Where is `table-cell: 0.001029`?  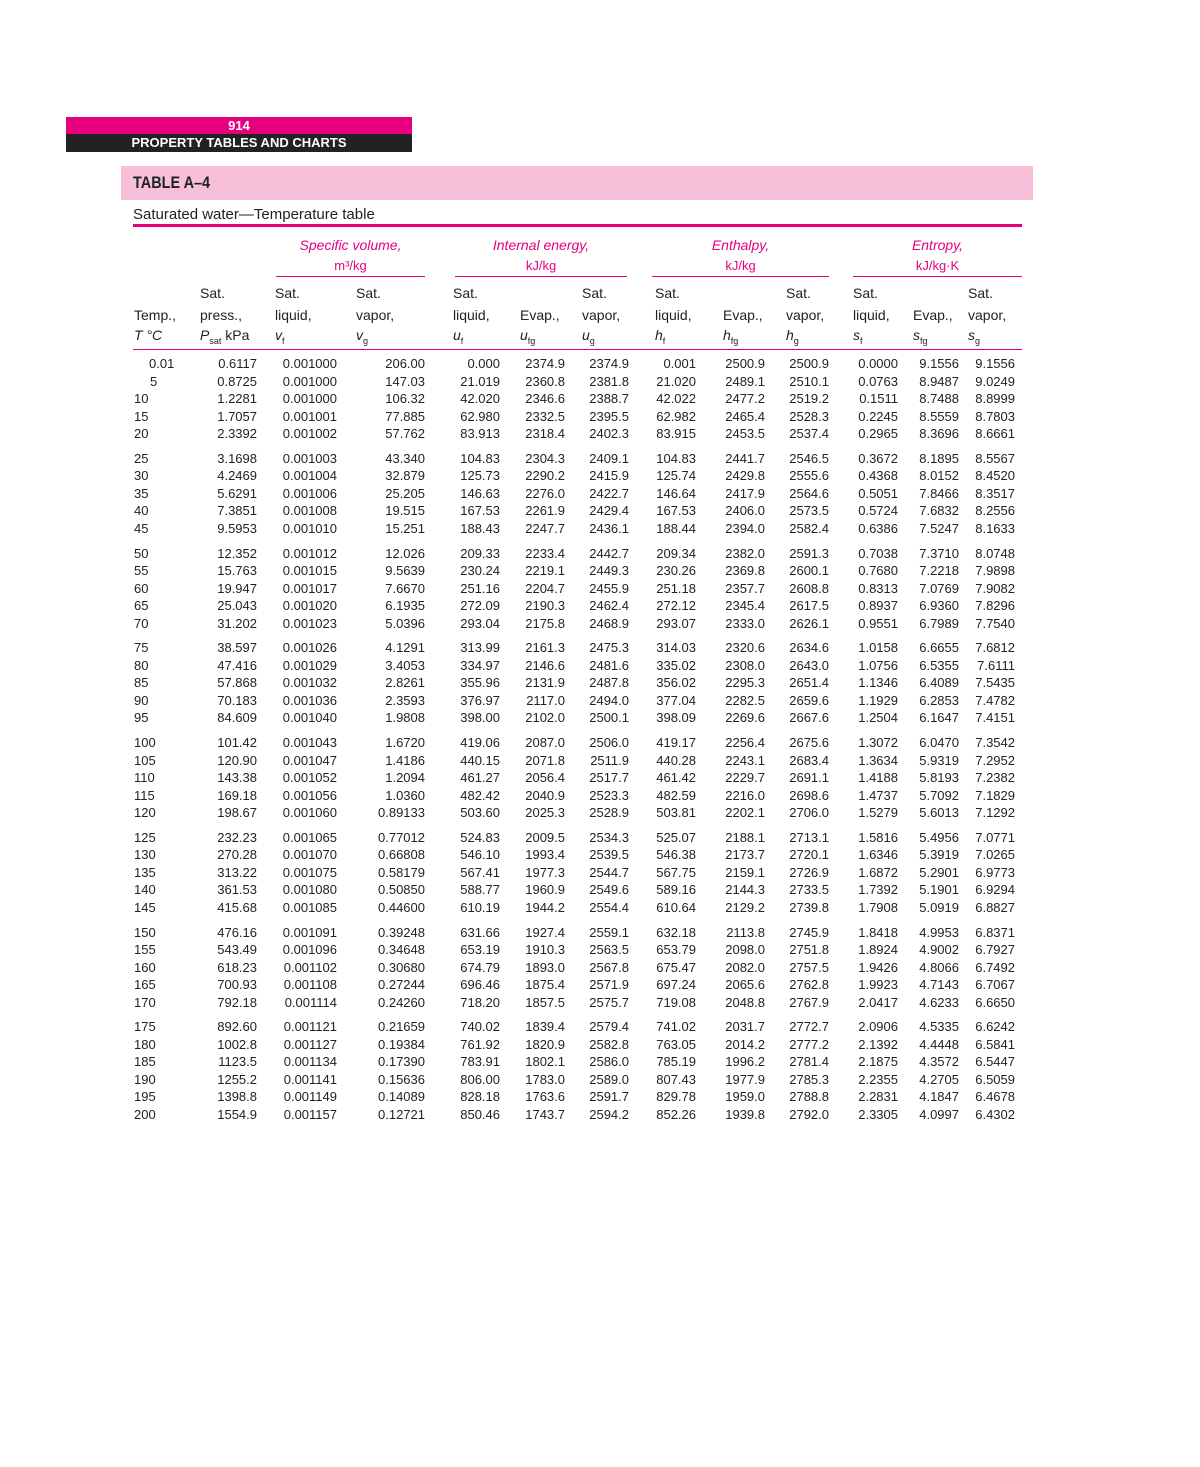
table-cell: 0.001029 is located at coordinates (309, 665).